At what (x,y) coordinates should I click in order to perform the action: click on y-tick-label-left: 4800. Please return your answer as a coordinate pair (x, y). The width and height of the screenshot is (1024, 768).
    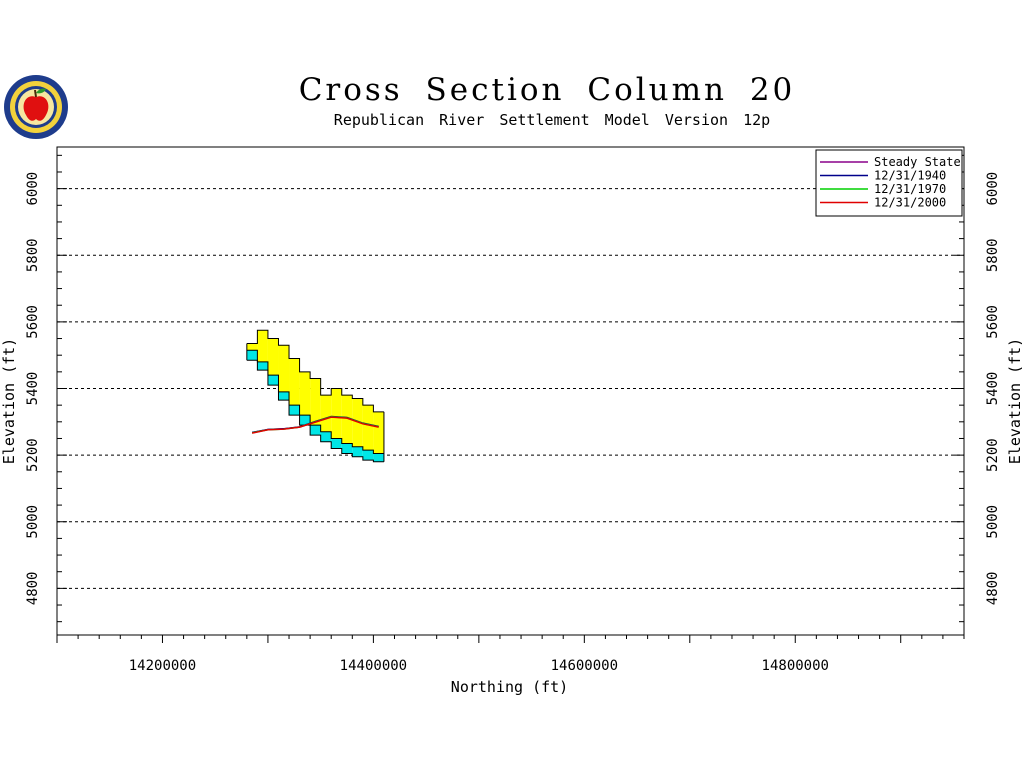
    Looking at the image, I should click on (33, 589).